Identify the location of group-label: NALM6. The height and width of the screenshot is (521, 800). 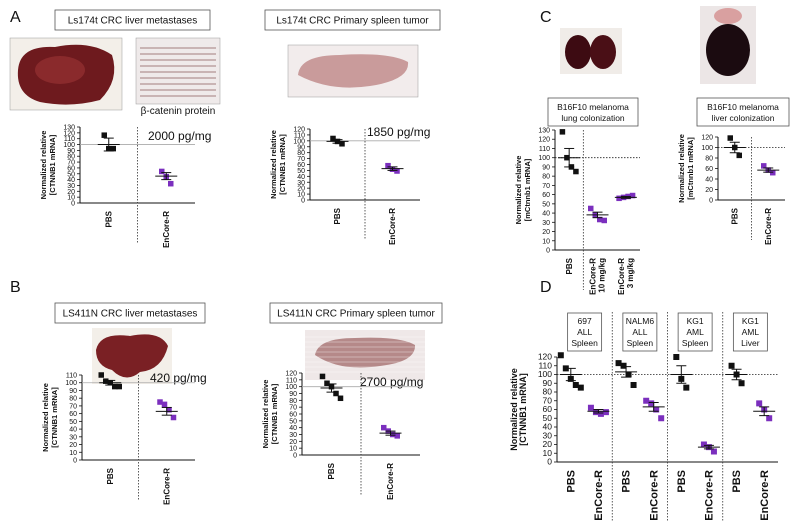
(640, 321).